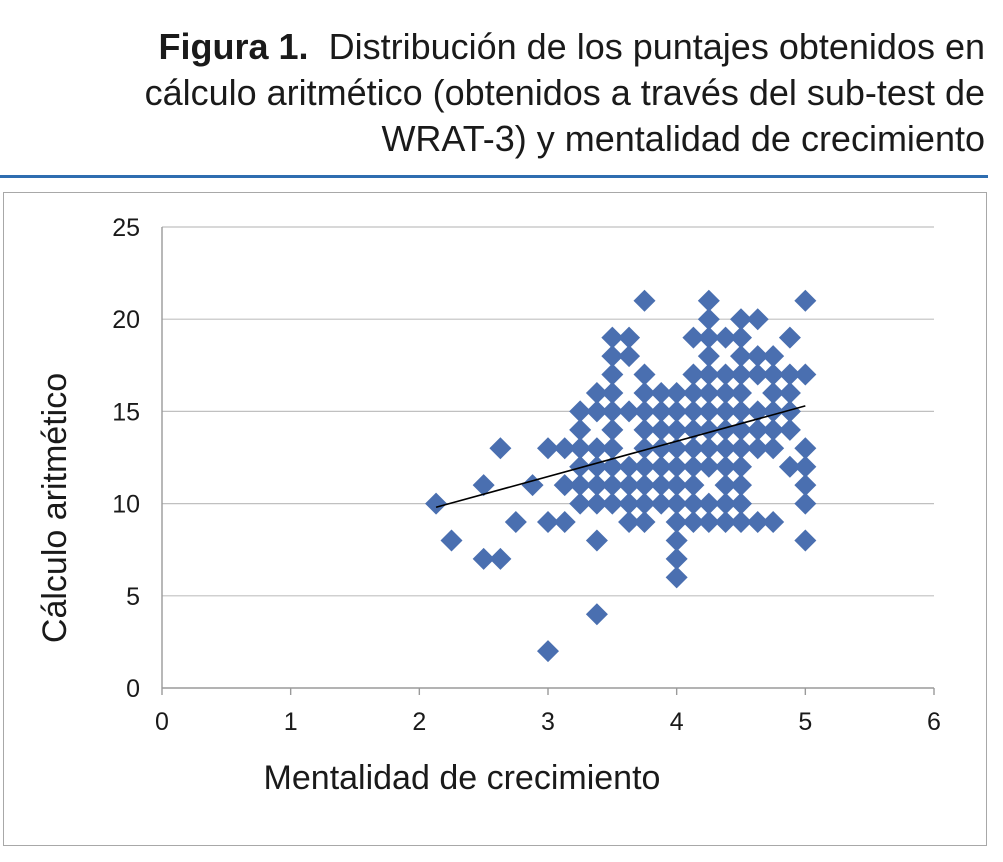  I want to click on y-tick-label: 0, so click(133, 689).